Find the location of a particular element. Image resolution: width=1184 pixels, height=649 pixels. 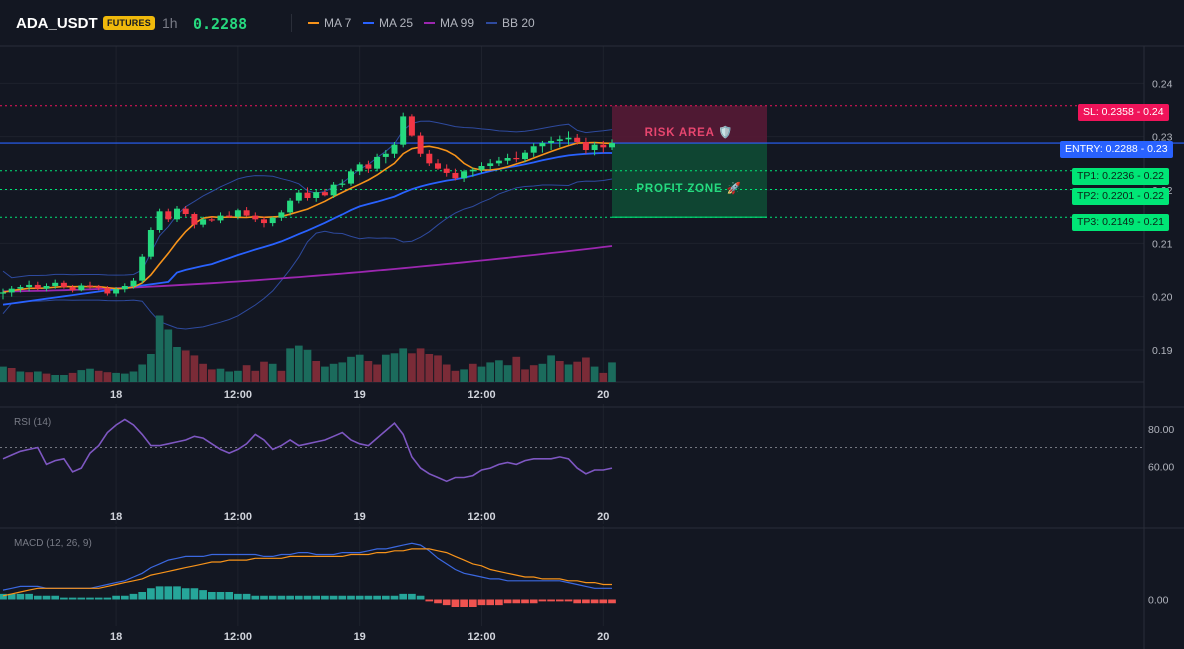

legend-bb20-label: BB 20 is located at coordinates (518, 23).